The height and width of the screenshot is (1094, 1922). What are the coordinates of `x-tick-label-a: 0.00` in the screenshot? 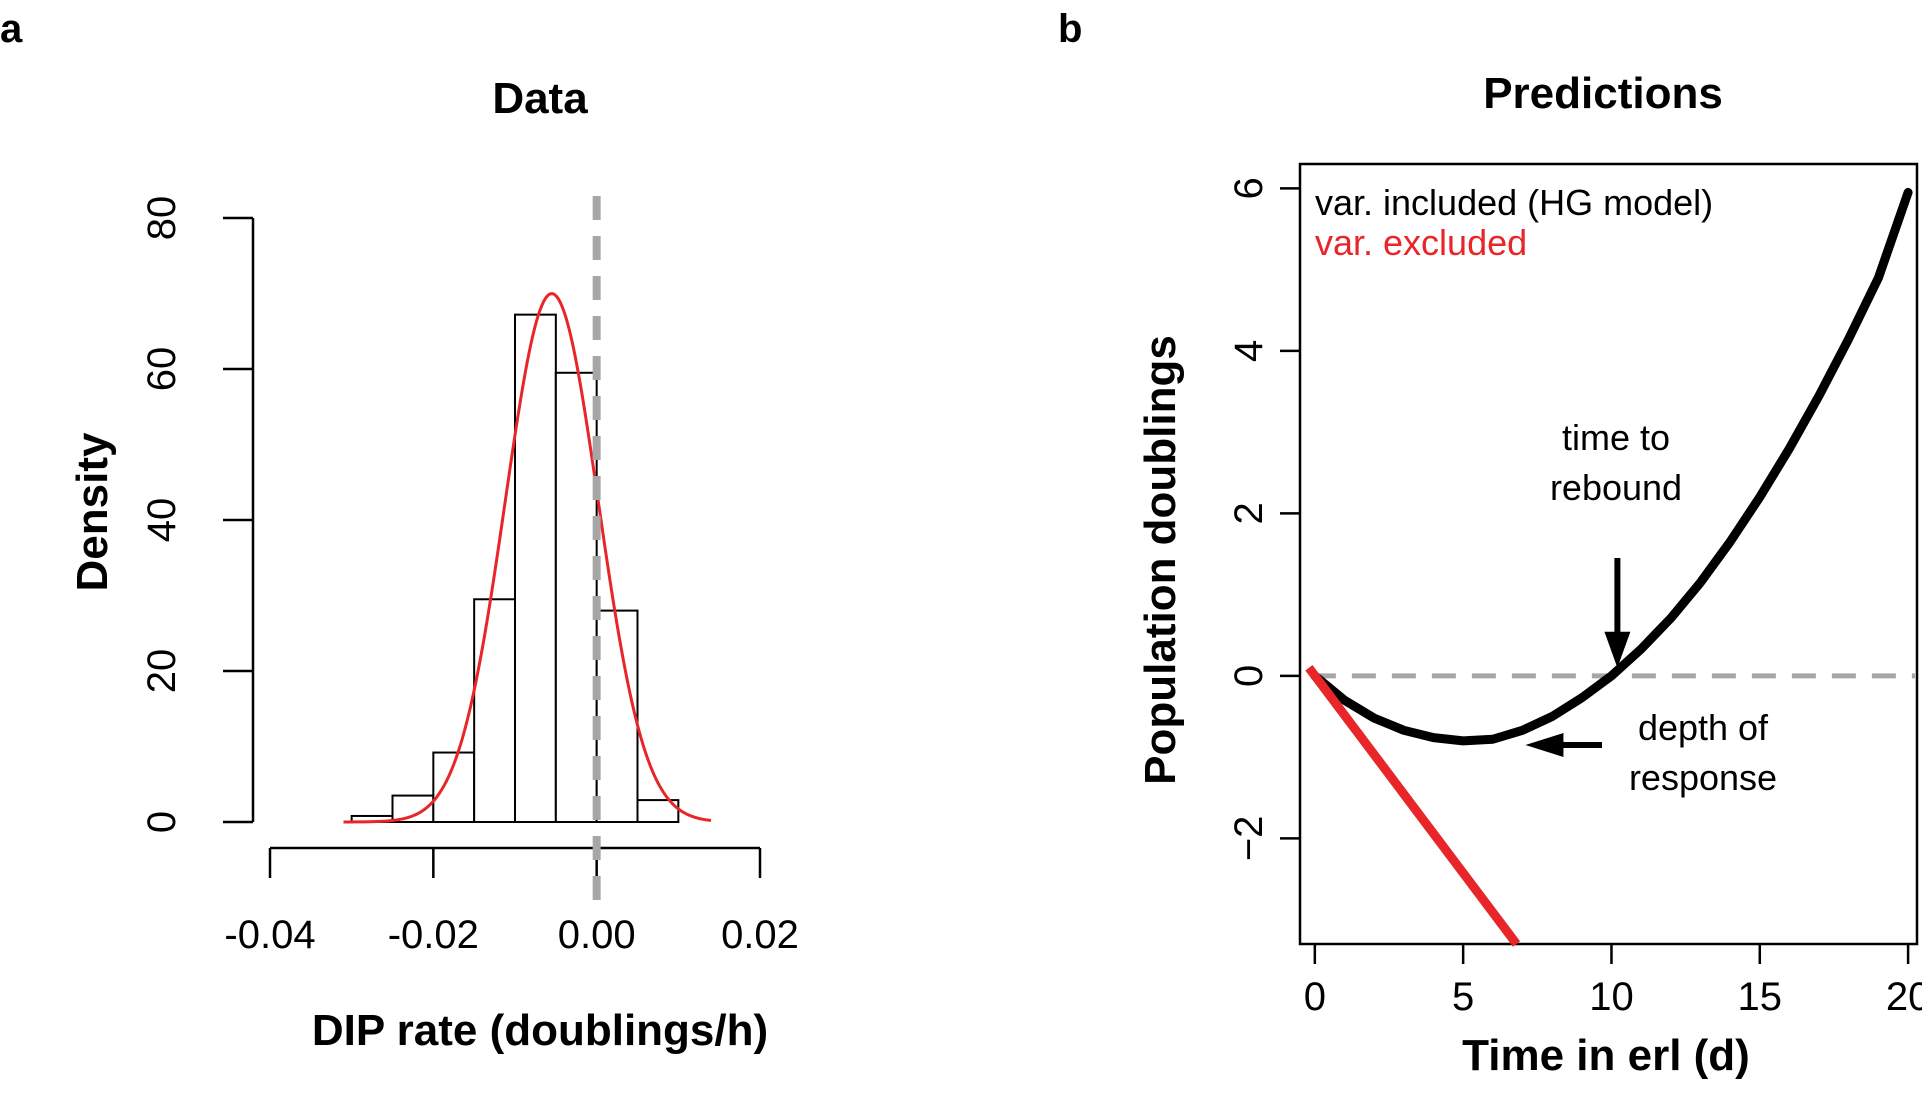 It's located at (597, 935).